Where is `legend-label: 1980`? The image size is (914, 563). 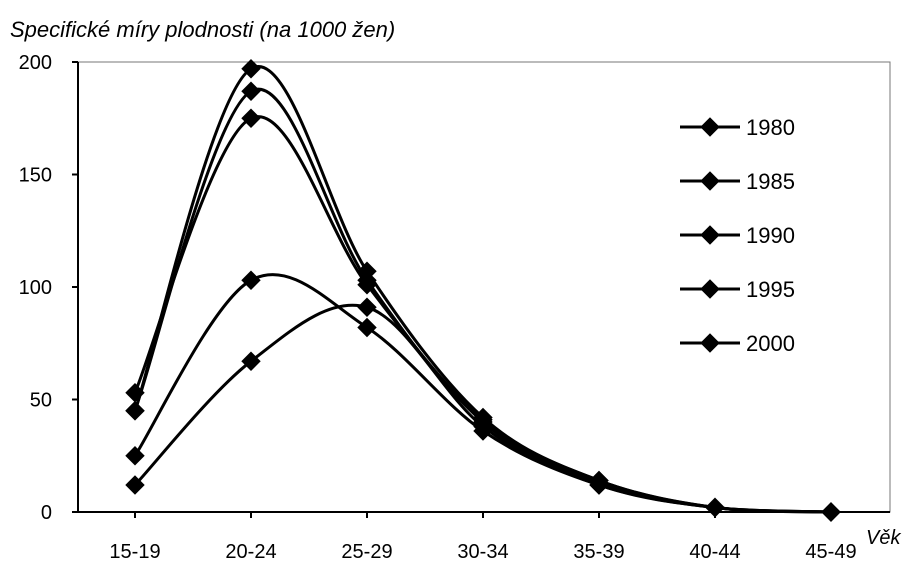
legend-label: 1980 is located at coordinates (770, 127).